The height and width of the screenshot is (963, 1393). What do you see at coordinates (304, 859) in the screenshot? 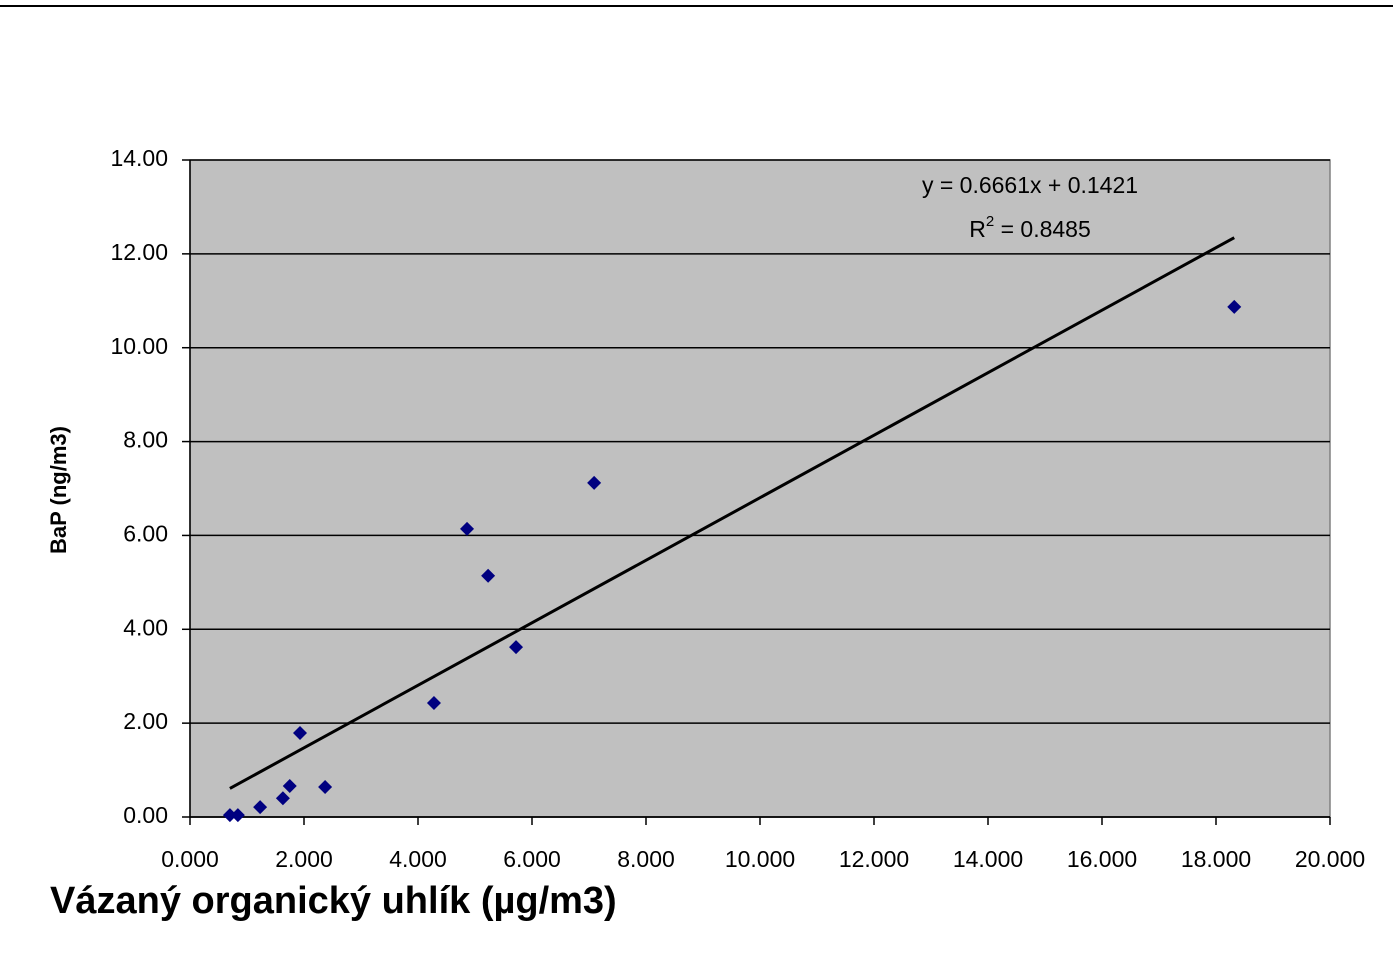
I see `x-tick-label: 2.000` at bounding box center [304, 859].